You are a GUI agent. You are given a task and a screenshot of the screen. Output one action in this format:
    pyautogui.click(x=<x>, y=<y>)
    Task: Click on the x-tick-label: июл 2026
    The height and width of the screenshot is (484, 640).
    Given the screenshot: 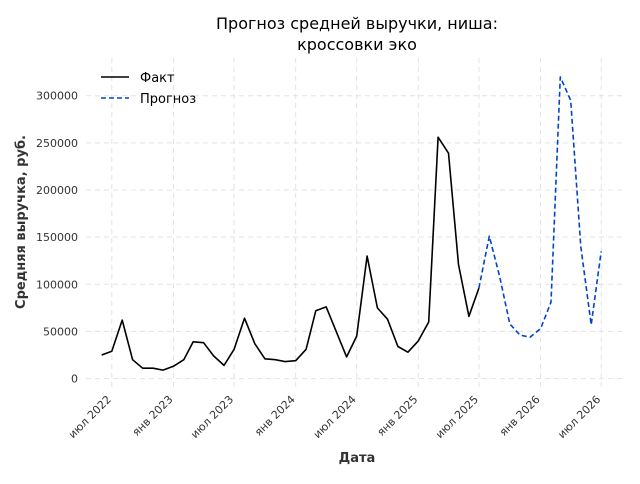 What is the action you would take?
    pyautogui.click(x=579, y=417)
    